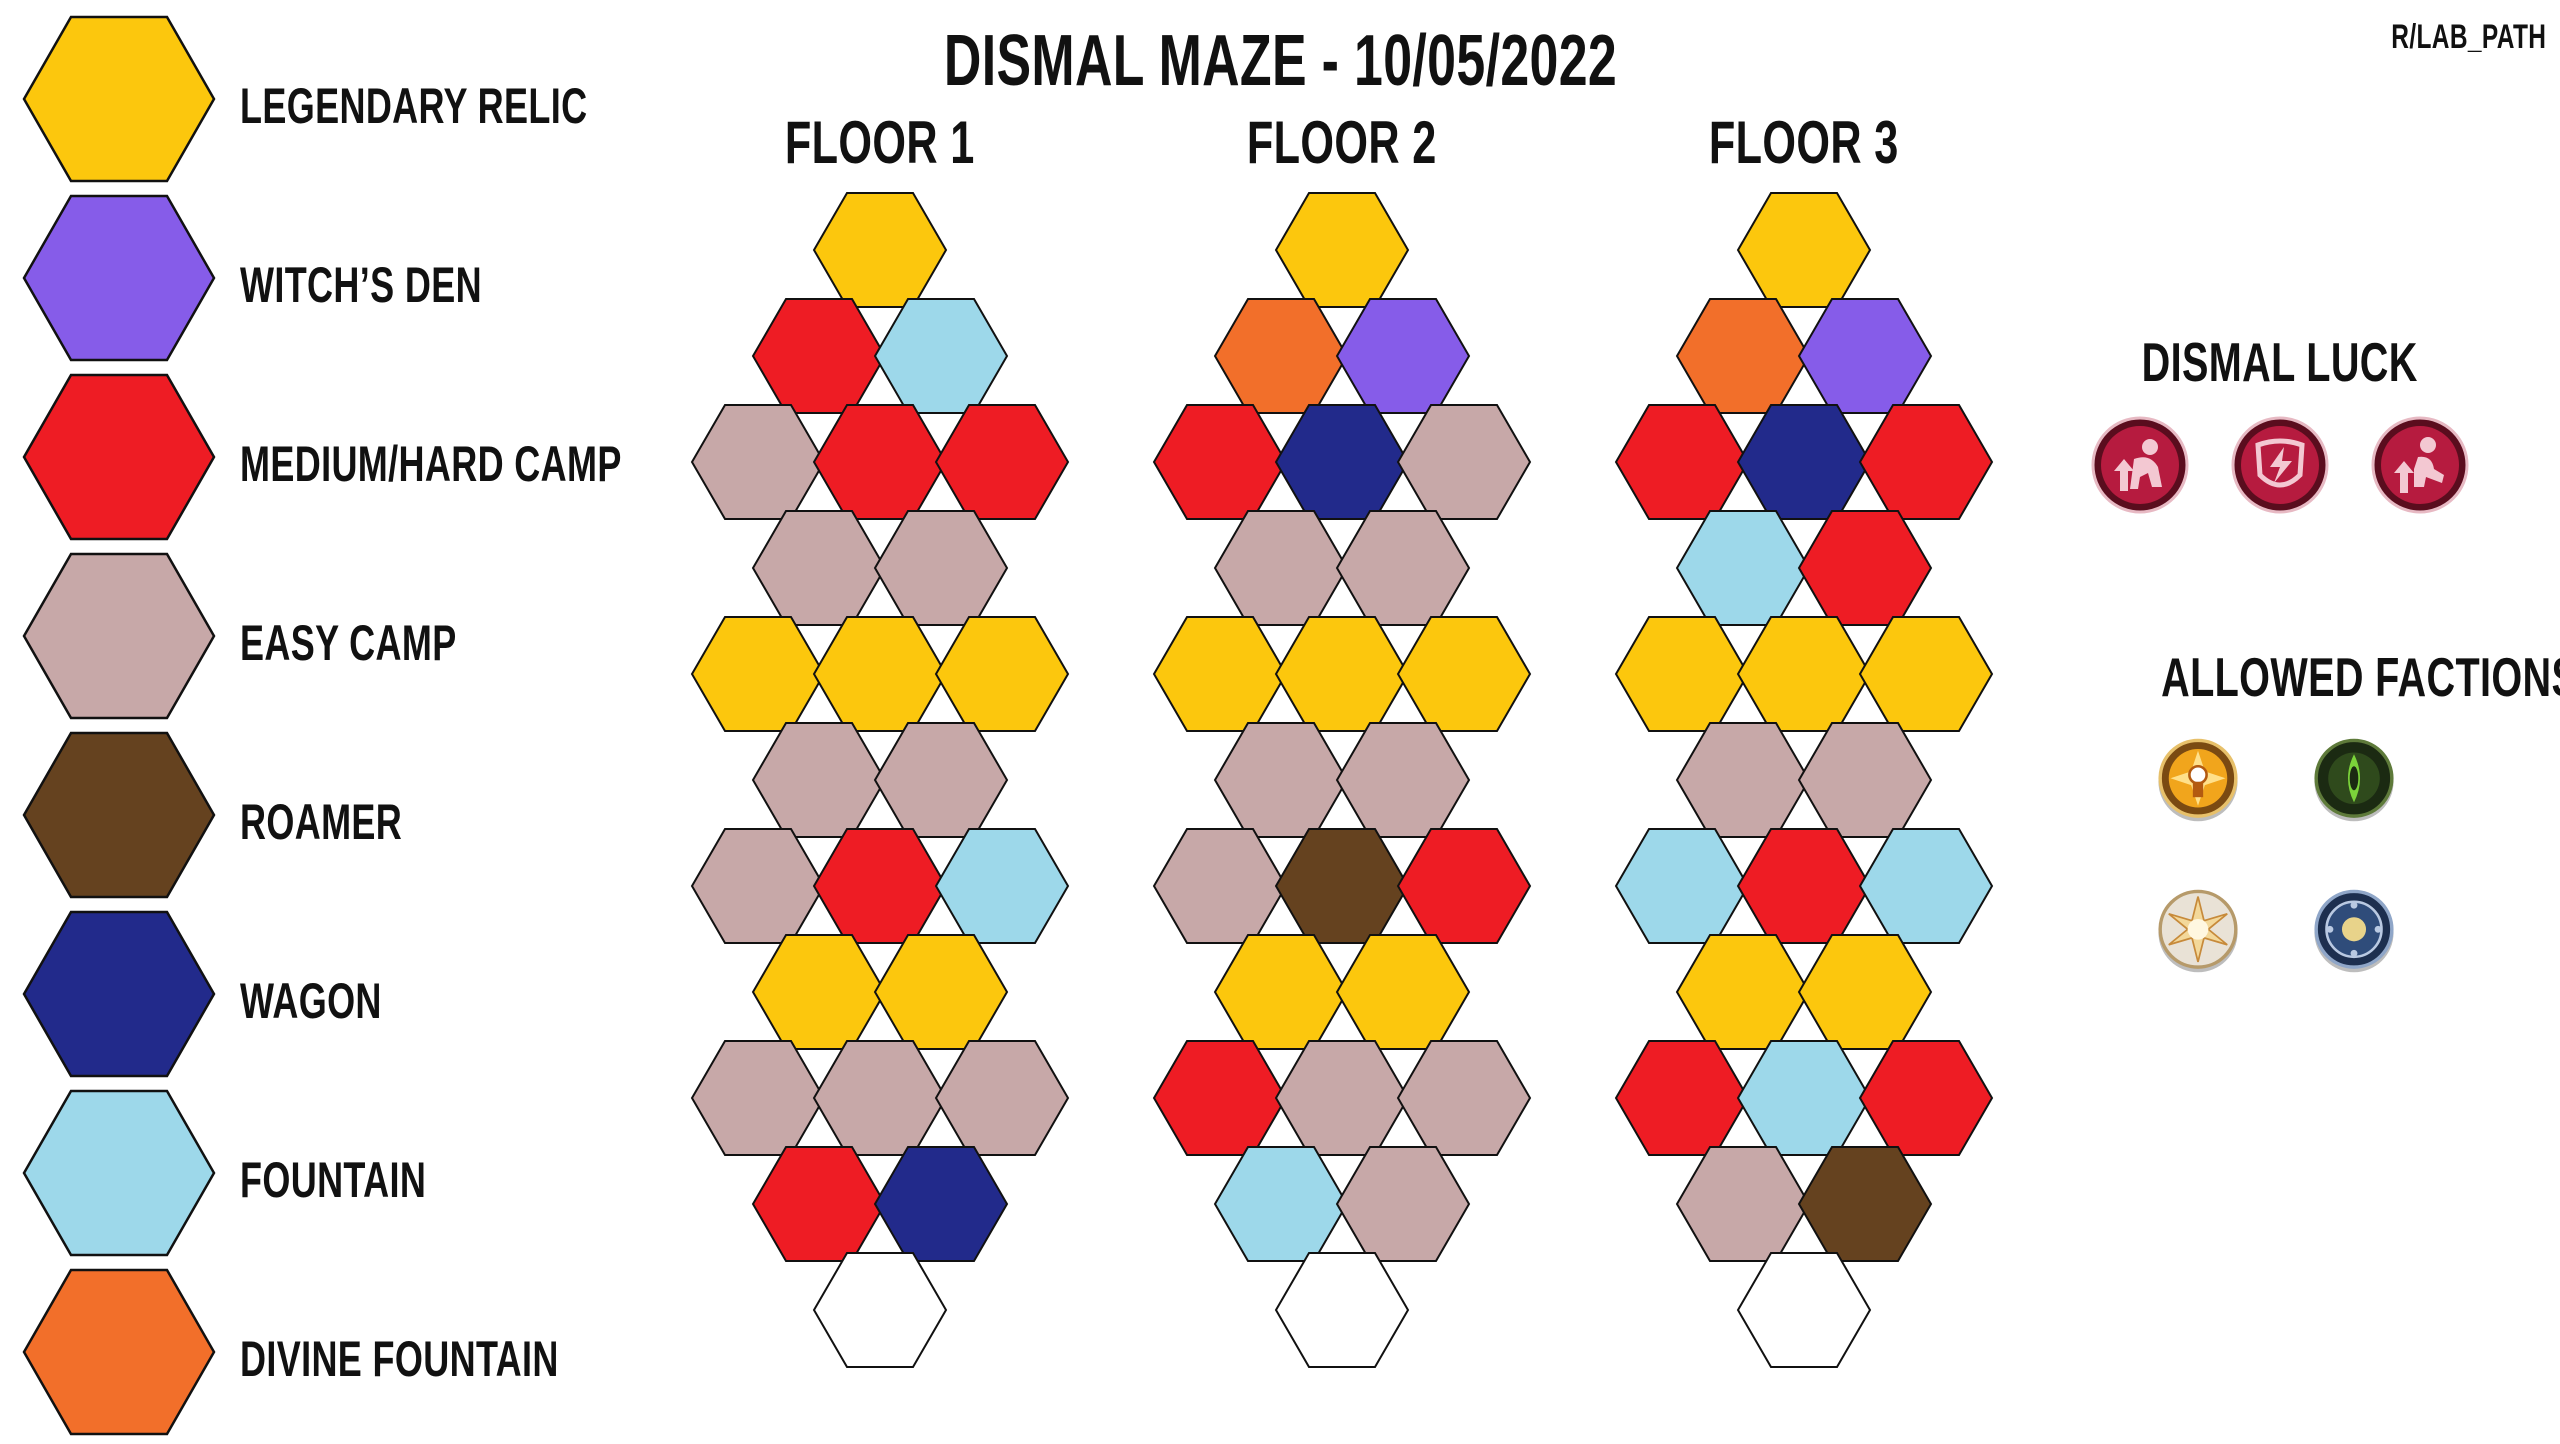  I want to click on legend-item-witchs-den: WITCH’S DEN, so click(380, 282).